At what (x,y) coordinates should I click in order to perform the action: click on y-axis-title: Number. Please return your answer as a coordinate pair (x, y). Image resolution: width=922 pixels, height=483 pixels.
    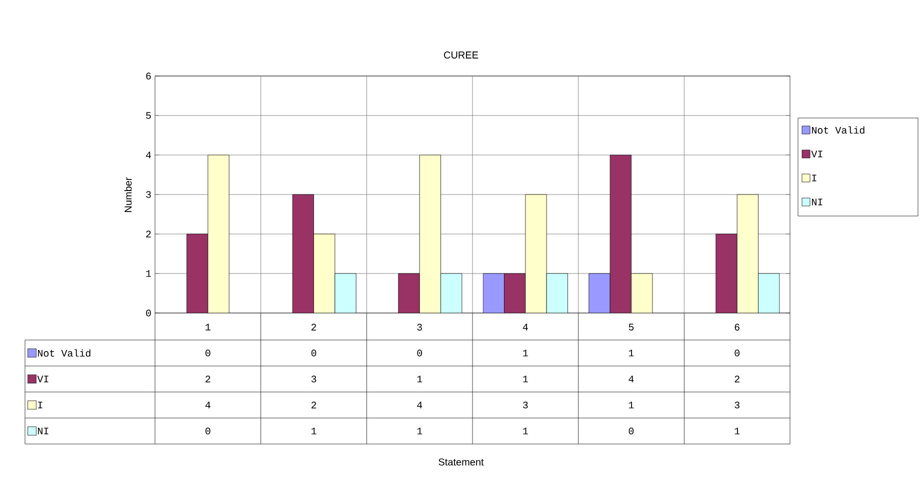
    Looking at the image, I should click on (128, 194).